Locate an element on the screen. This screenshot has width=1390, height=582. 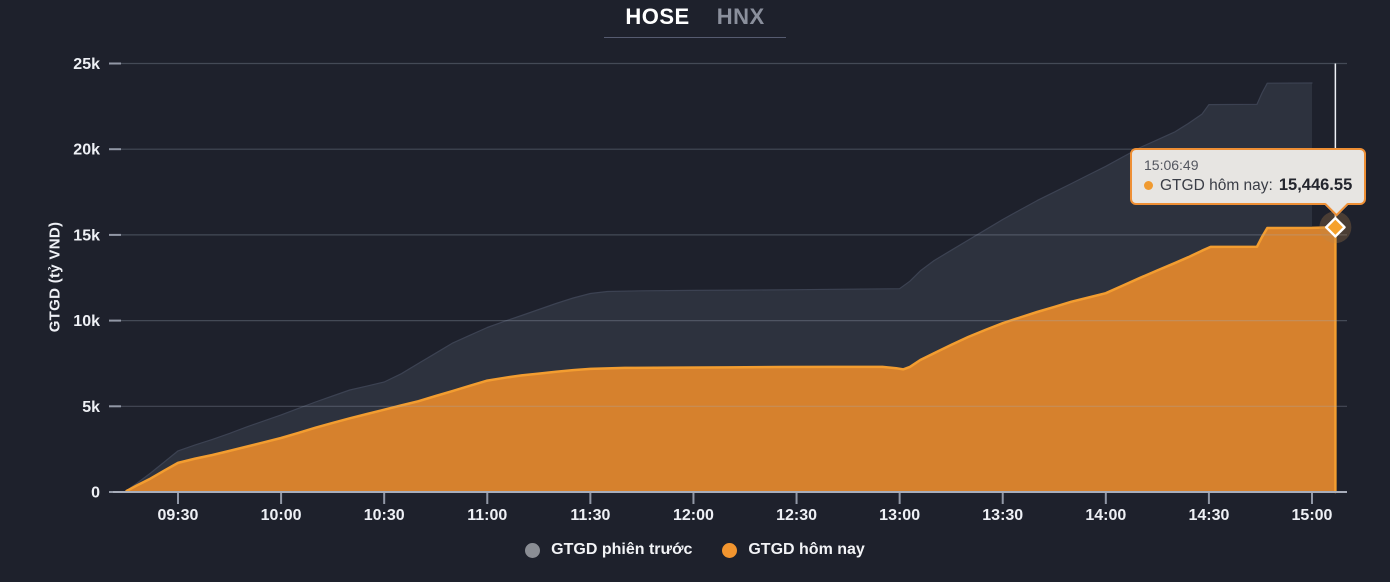
tooltip-label: GTGD hôm nay: is located at coordinates (1216, 185).